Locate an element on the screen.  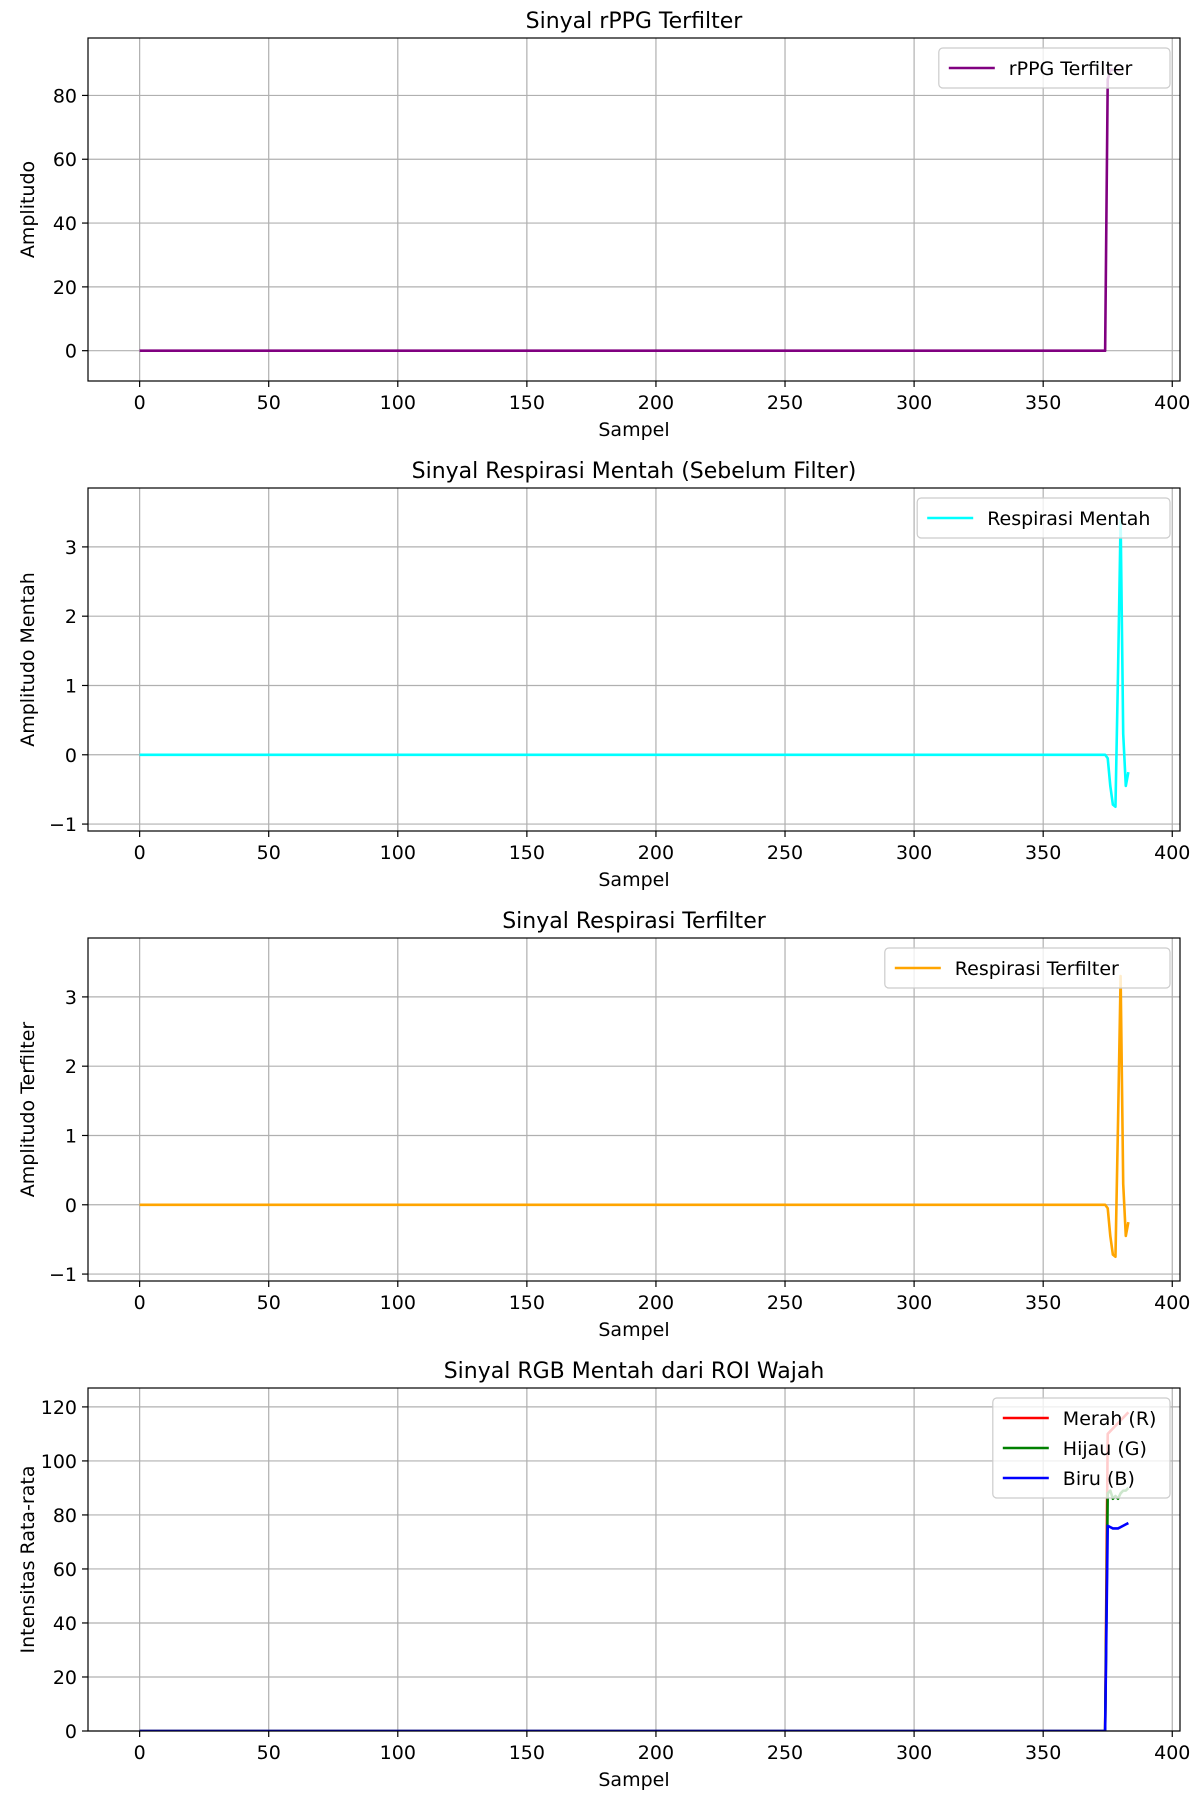
y-tick-label: 120 is located at coordinates (59, 1408).